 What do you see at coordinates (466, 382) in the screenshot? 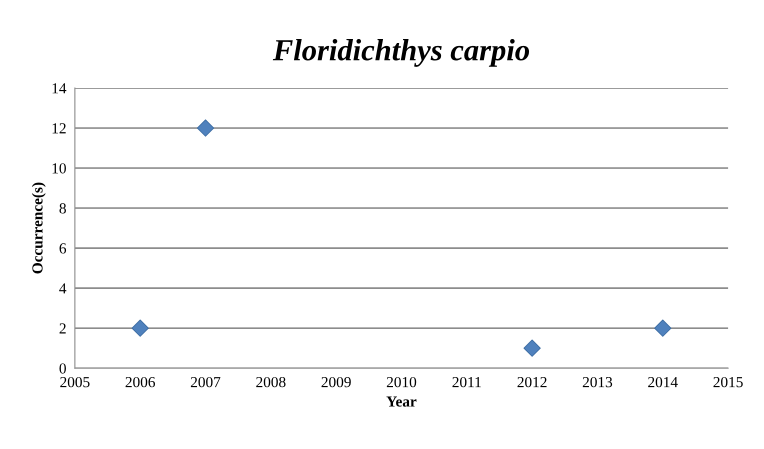
I see `x-tick-label: 2011` at bounding box center [466, 382].